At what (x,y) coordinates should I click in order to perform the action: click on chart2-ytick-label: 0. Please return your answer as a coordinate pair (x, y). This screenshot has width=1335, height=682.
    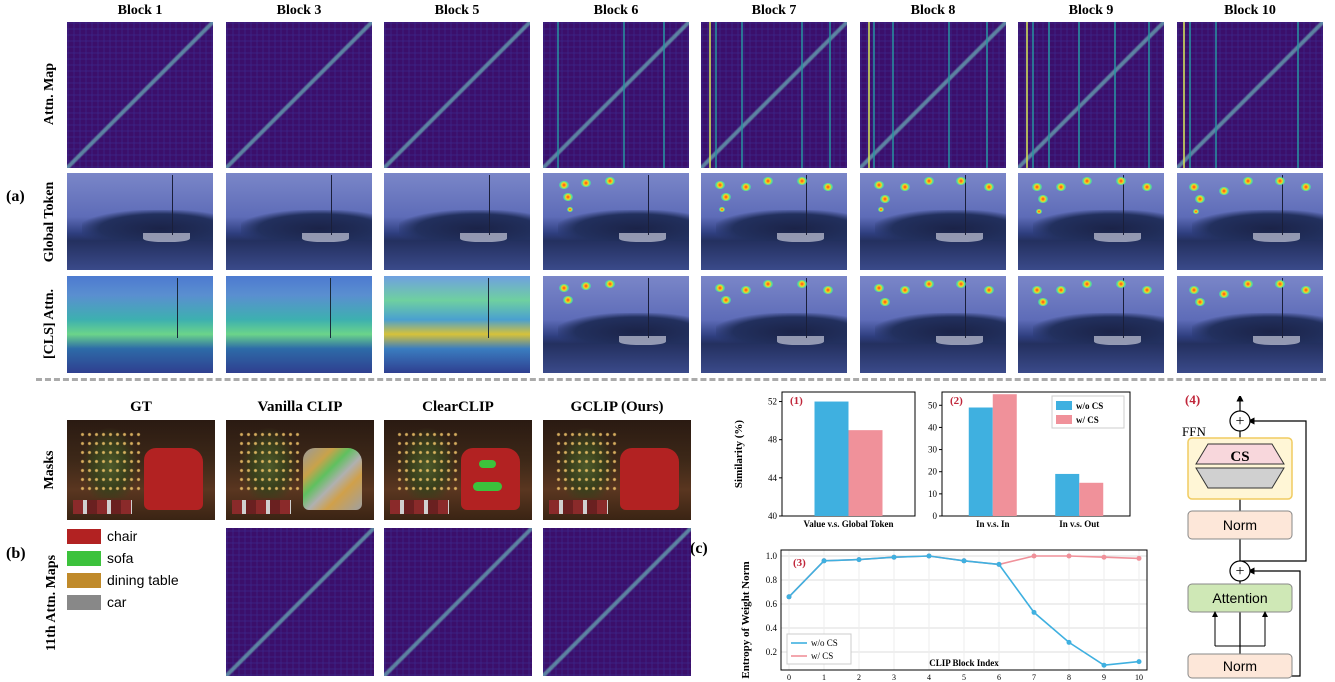
    Looking at the image, I should click on (935, 516).